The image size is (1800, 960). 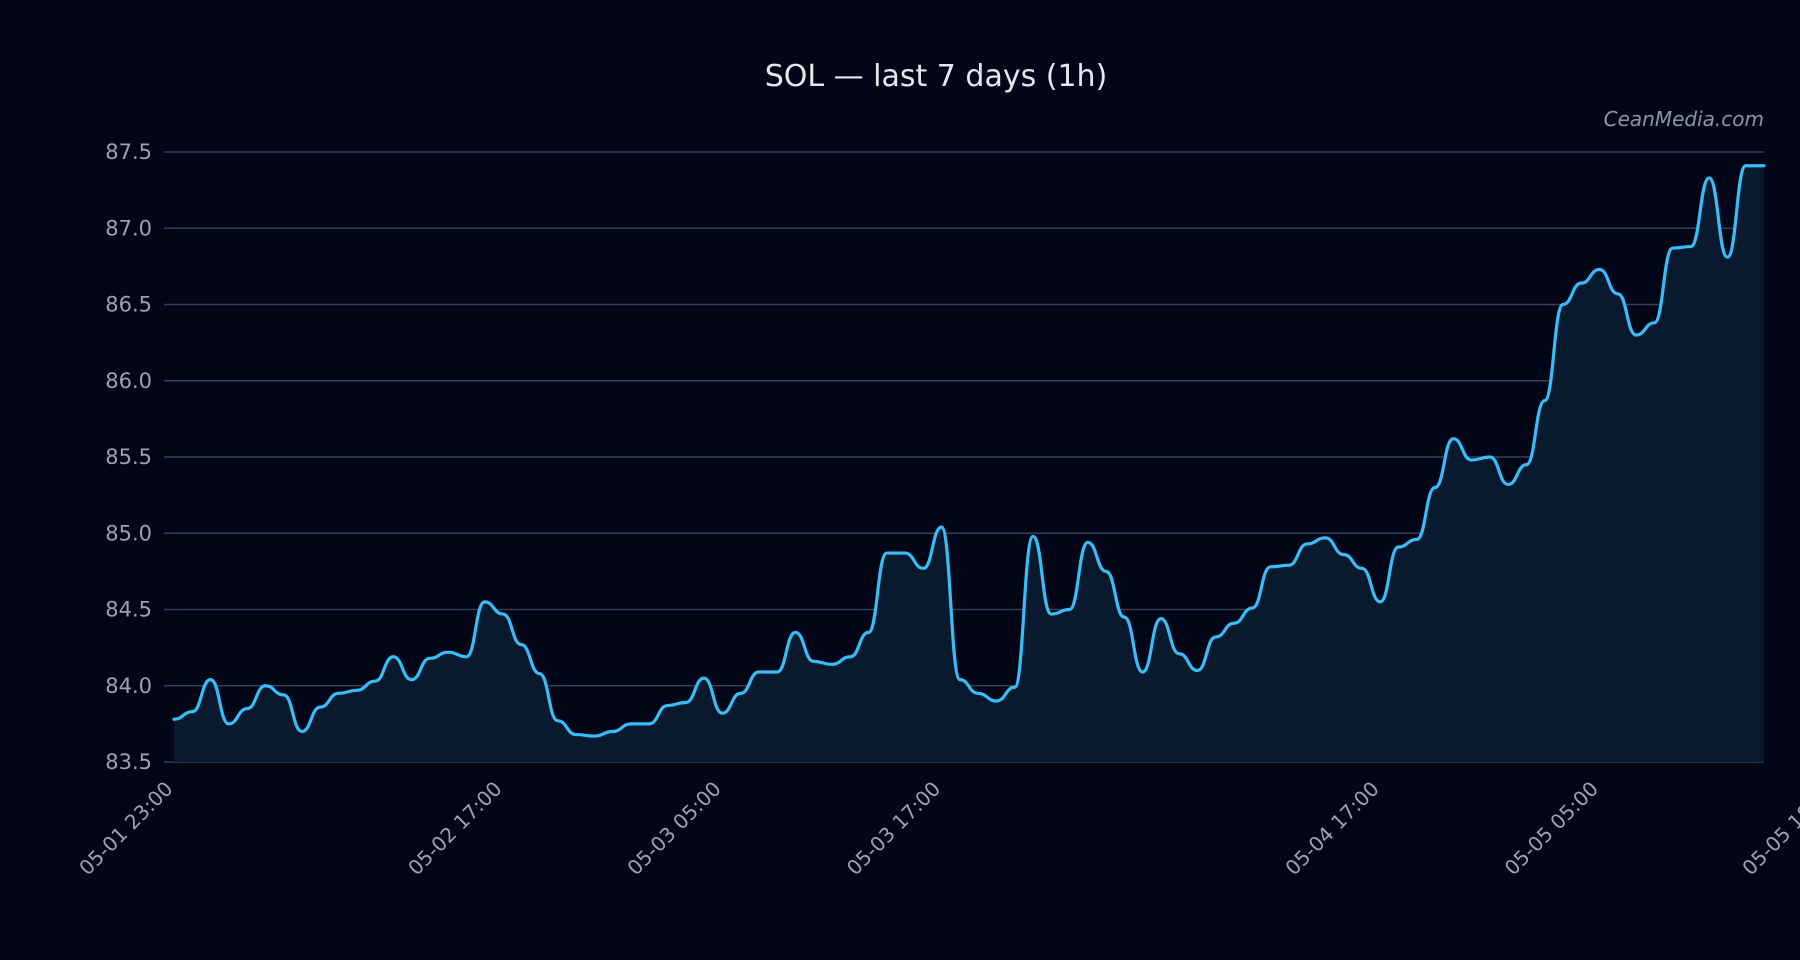 I want to click on y-tick-label: 84.0, so click(x=128, y=686).